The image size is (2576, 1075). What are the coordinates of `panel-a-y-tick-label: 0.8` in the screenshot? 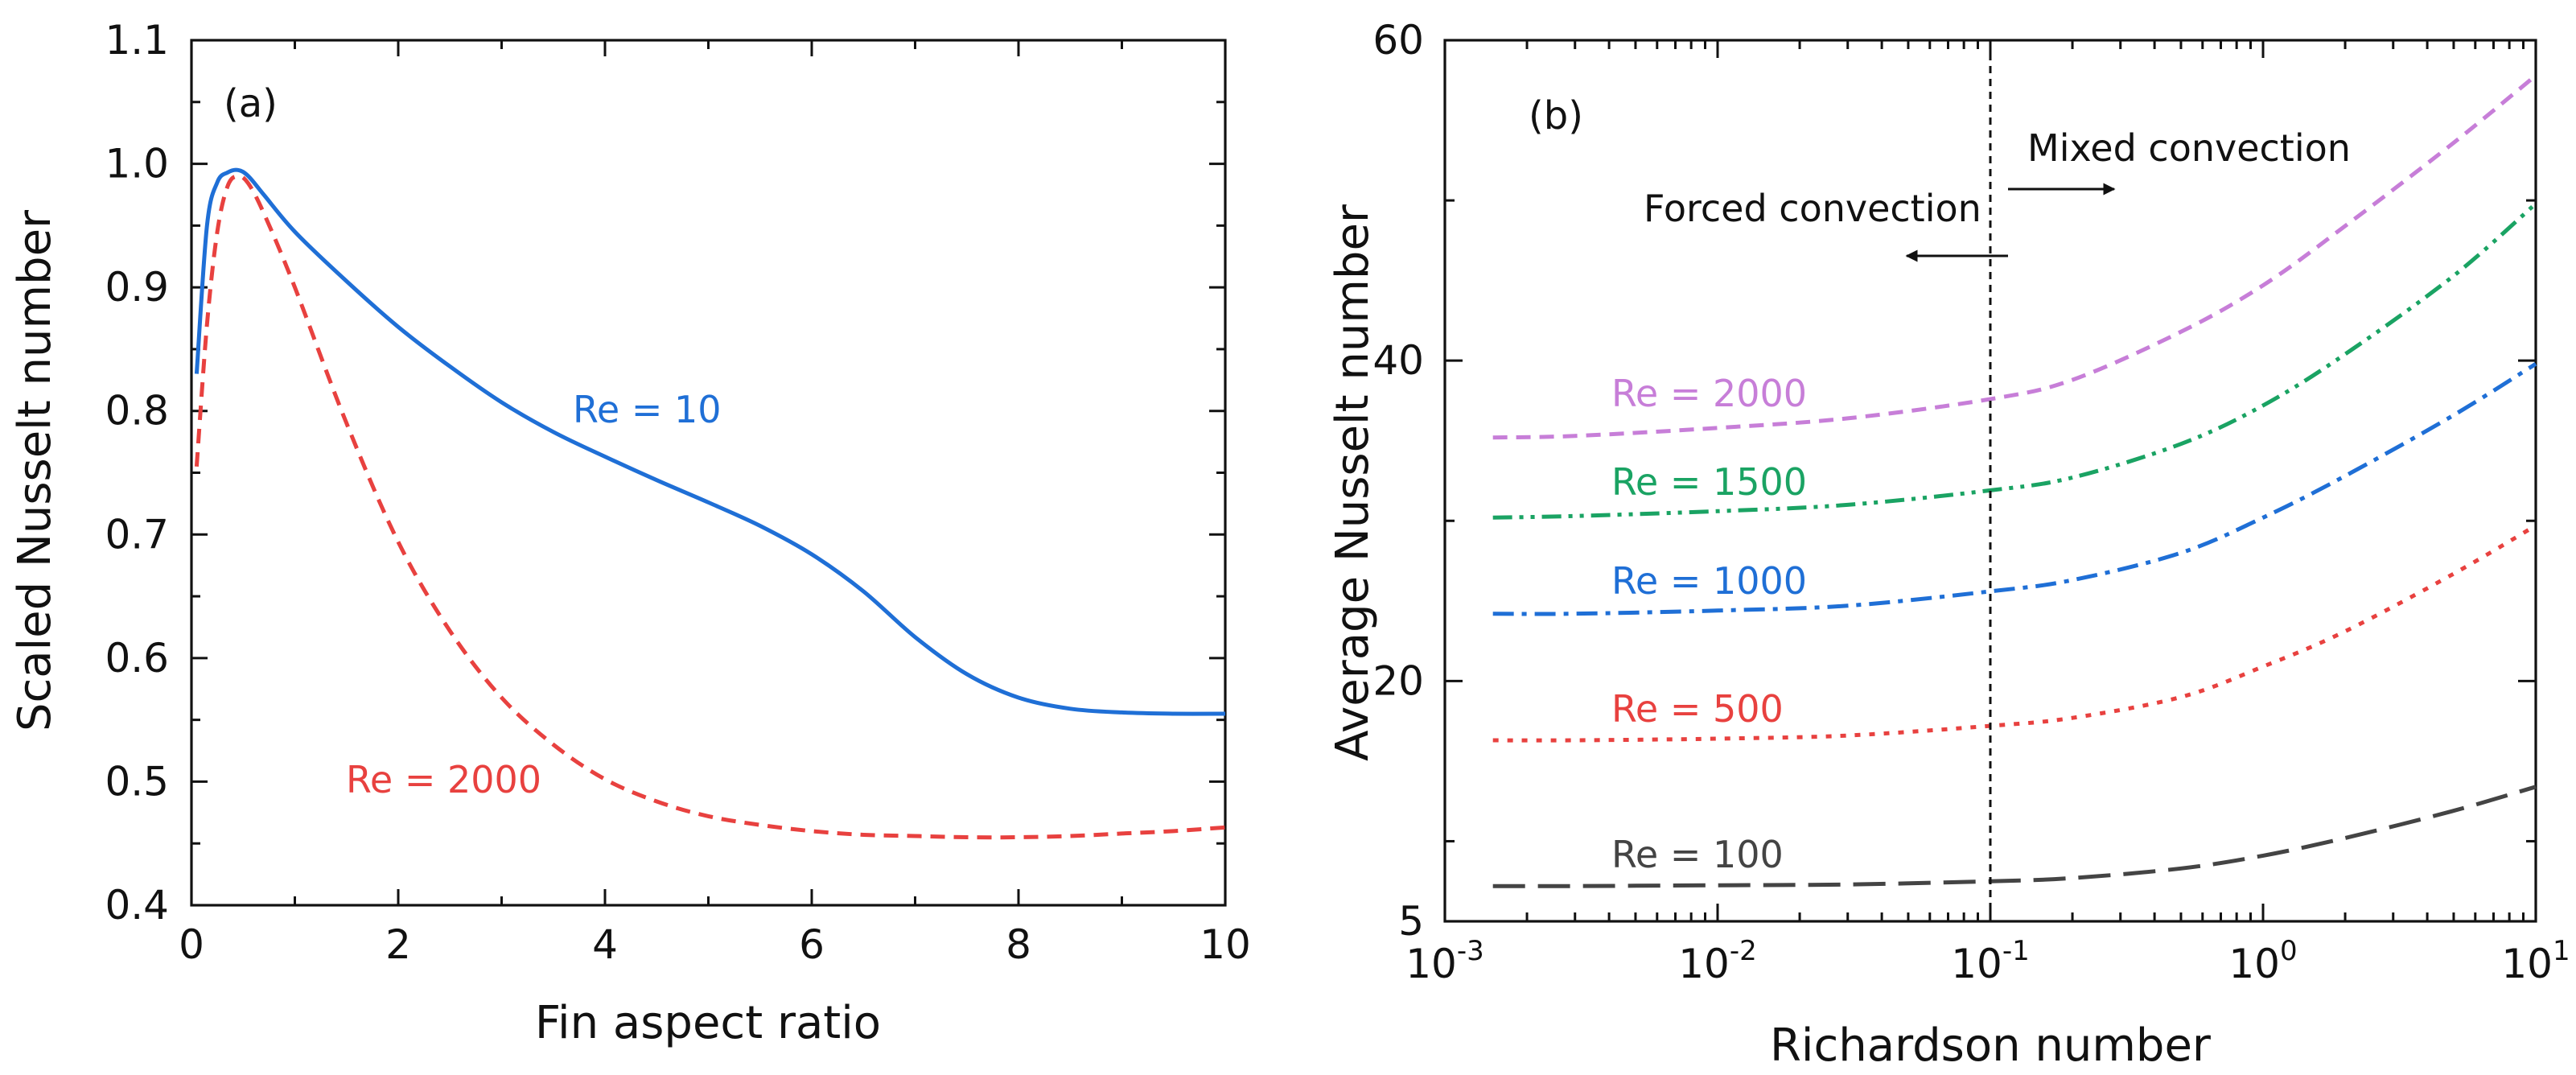 It's located at (137, 411).